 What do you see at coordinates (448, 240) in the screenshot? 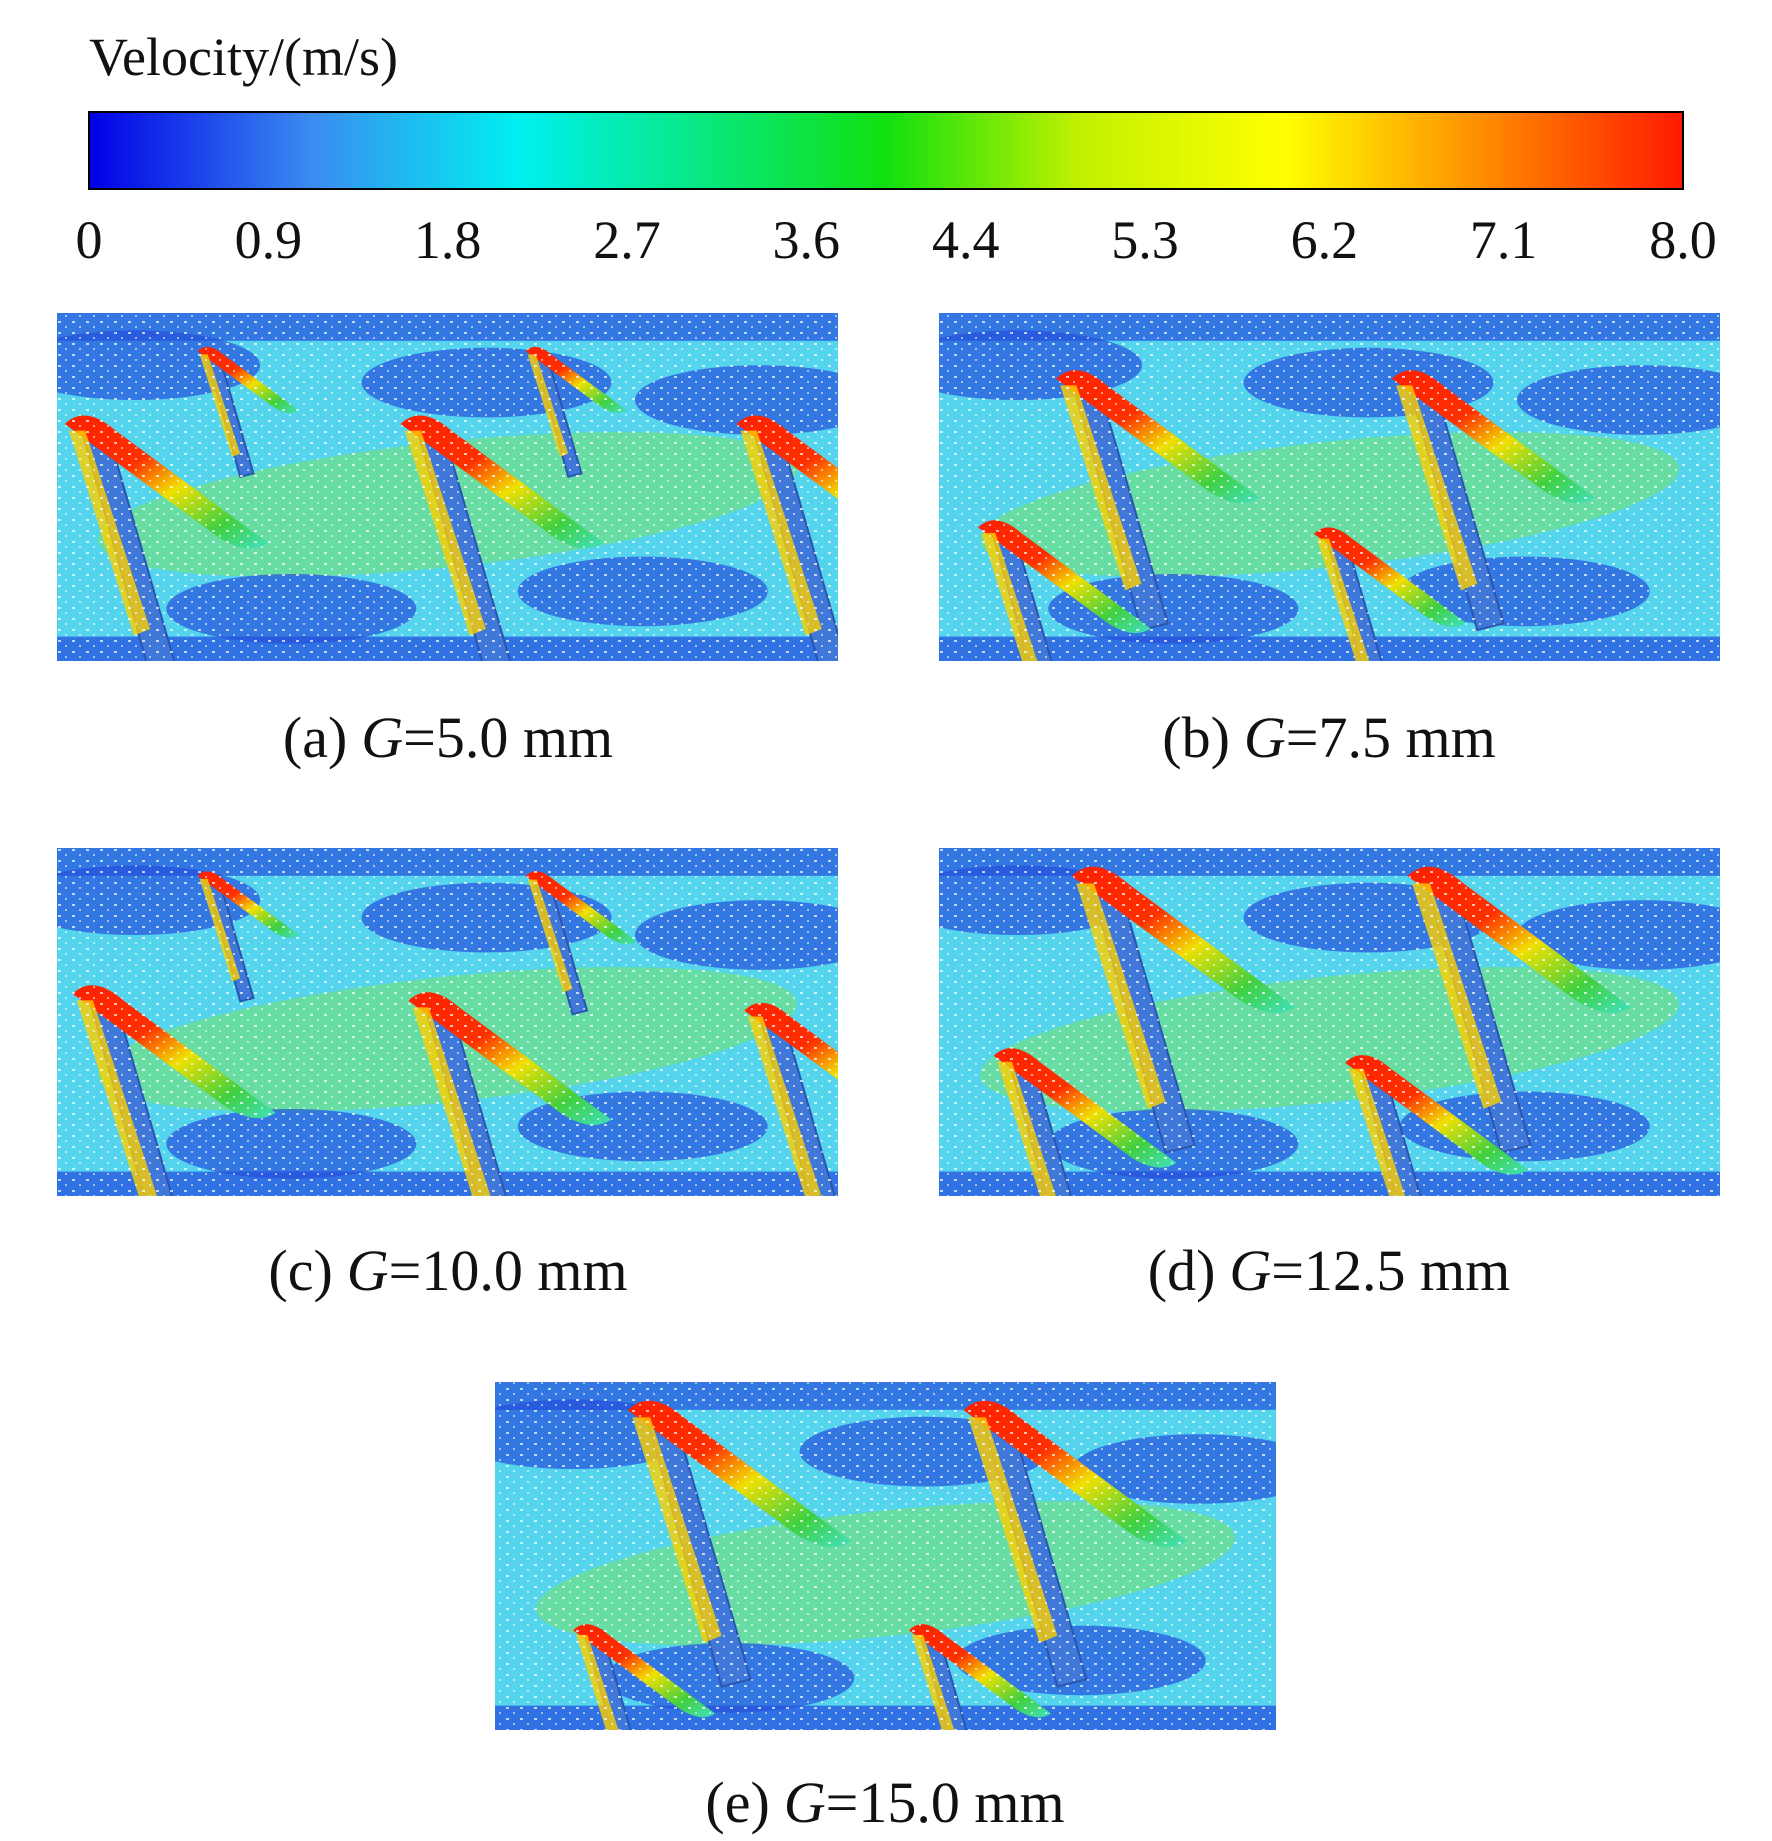
I see `colorbar-tick-label: 1.8` at bounding box center [448, 240].